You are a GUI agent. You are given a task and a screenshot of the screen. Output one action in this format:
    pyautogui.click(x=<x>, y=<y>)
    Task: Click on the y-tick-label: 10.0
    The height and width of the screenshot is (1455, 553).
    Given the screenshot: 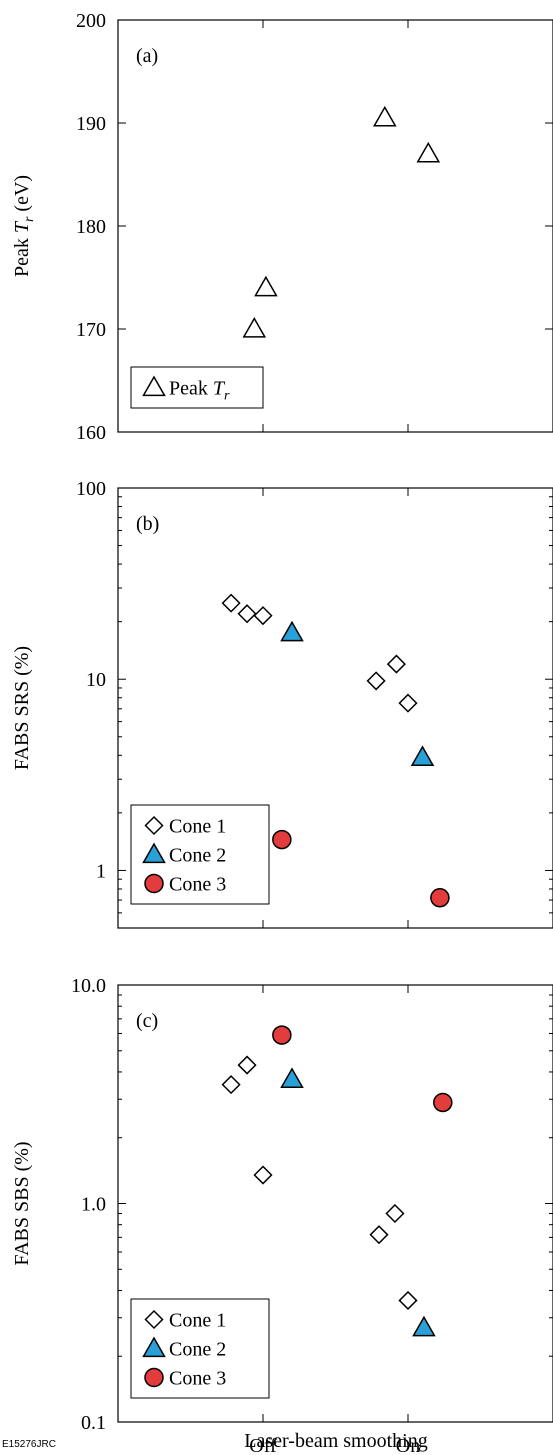 What is the action you would take?
    pyautogui.click(x=88, y=986)
    